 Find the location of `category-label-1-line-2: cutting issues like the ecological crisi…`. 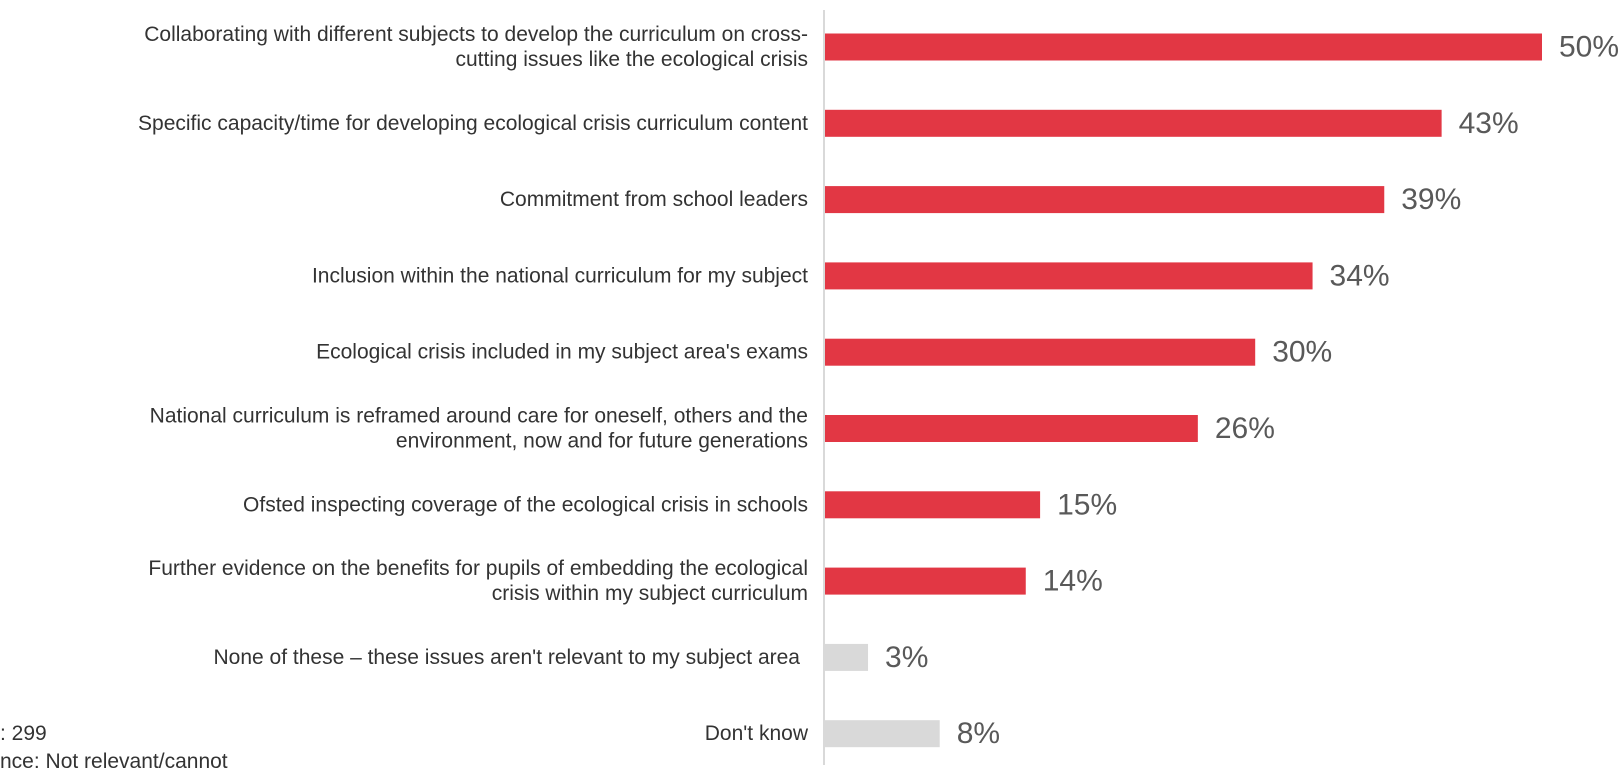

category-label-1-line-2: cutting issues like the ecological crisi… is located at coordinates (632, 59).